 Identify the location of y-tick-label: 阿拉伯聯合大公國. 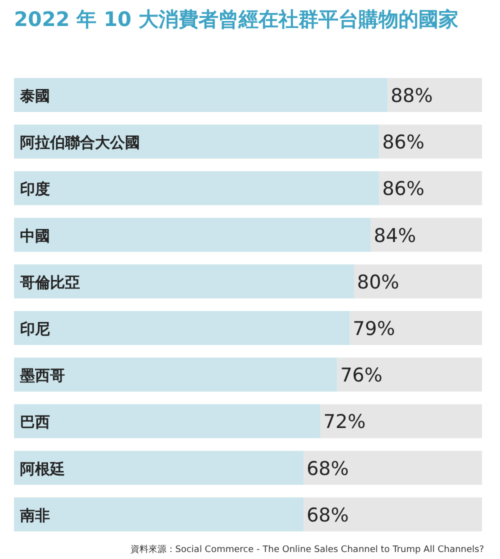
(80, 143).